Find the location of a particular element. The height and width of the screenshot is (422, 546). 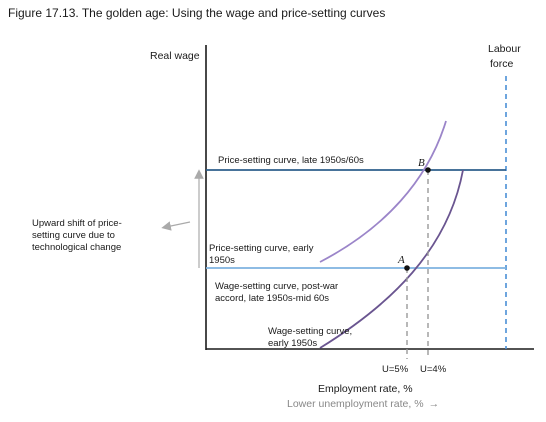

x-axis-sublabel-text: Lower unemployment rate, % is located at coordinates (355, 404).